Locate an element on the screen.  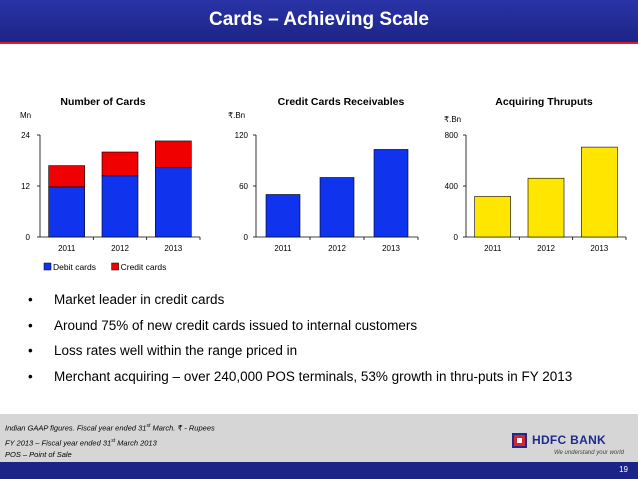
y-tick-label: 400 is located at coordinates (452, 186).